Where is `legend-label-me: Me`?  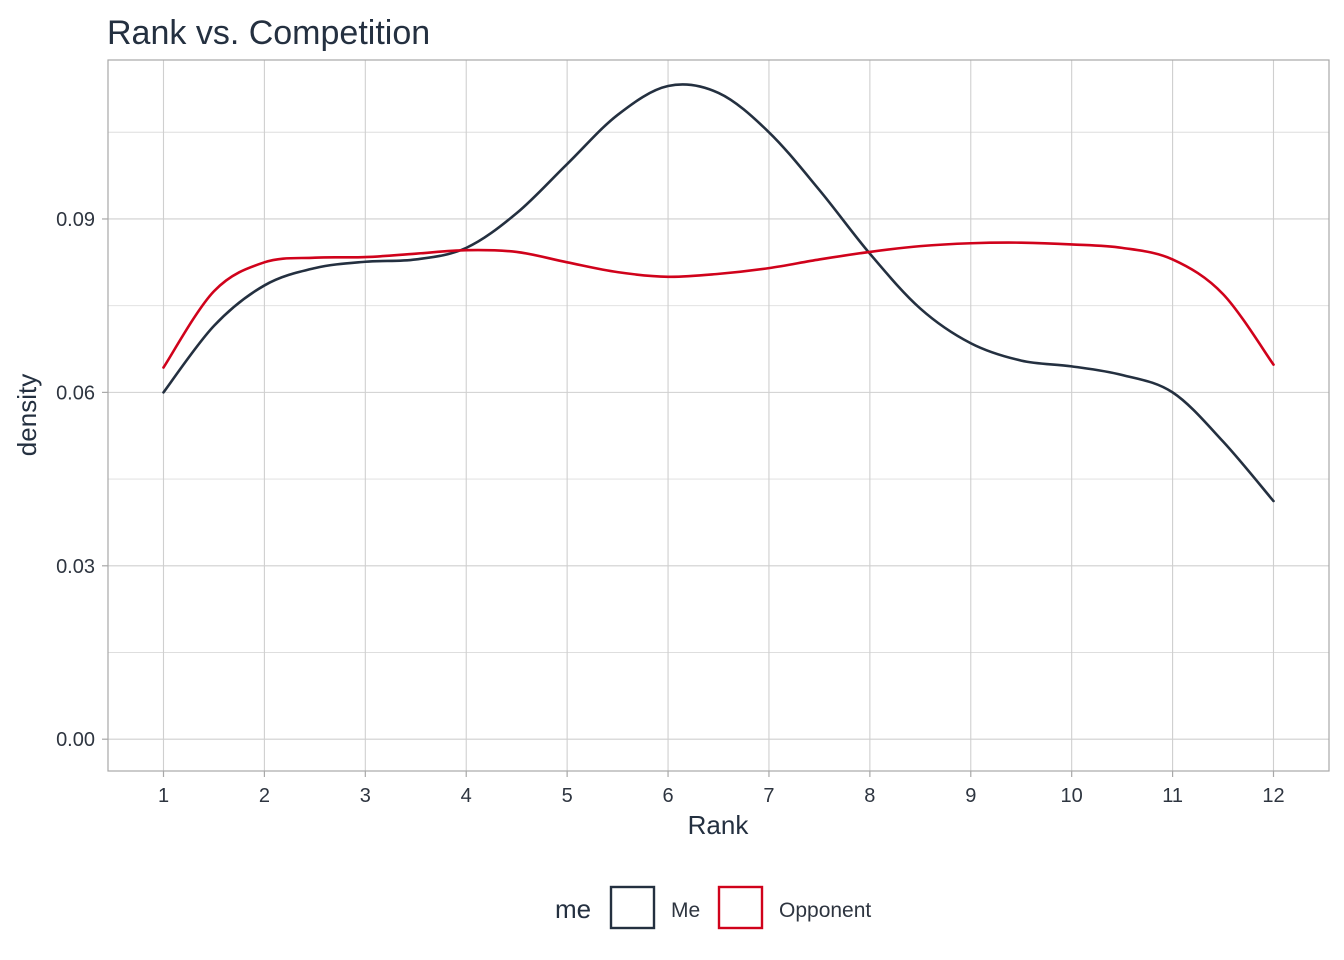
legend-label-me: Me is located at coordinates (685, 910).